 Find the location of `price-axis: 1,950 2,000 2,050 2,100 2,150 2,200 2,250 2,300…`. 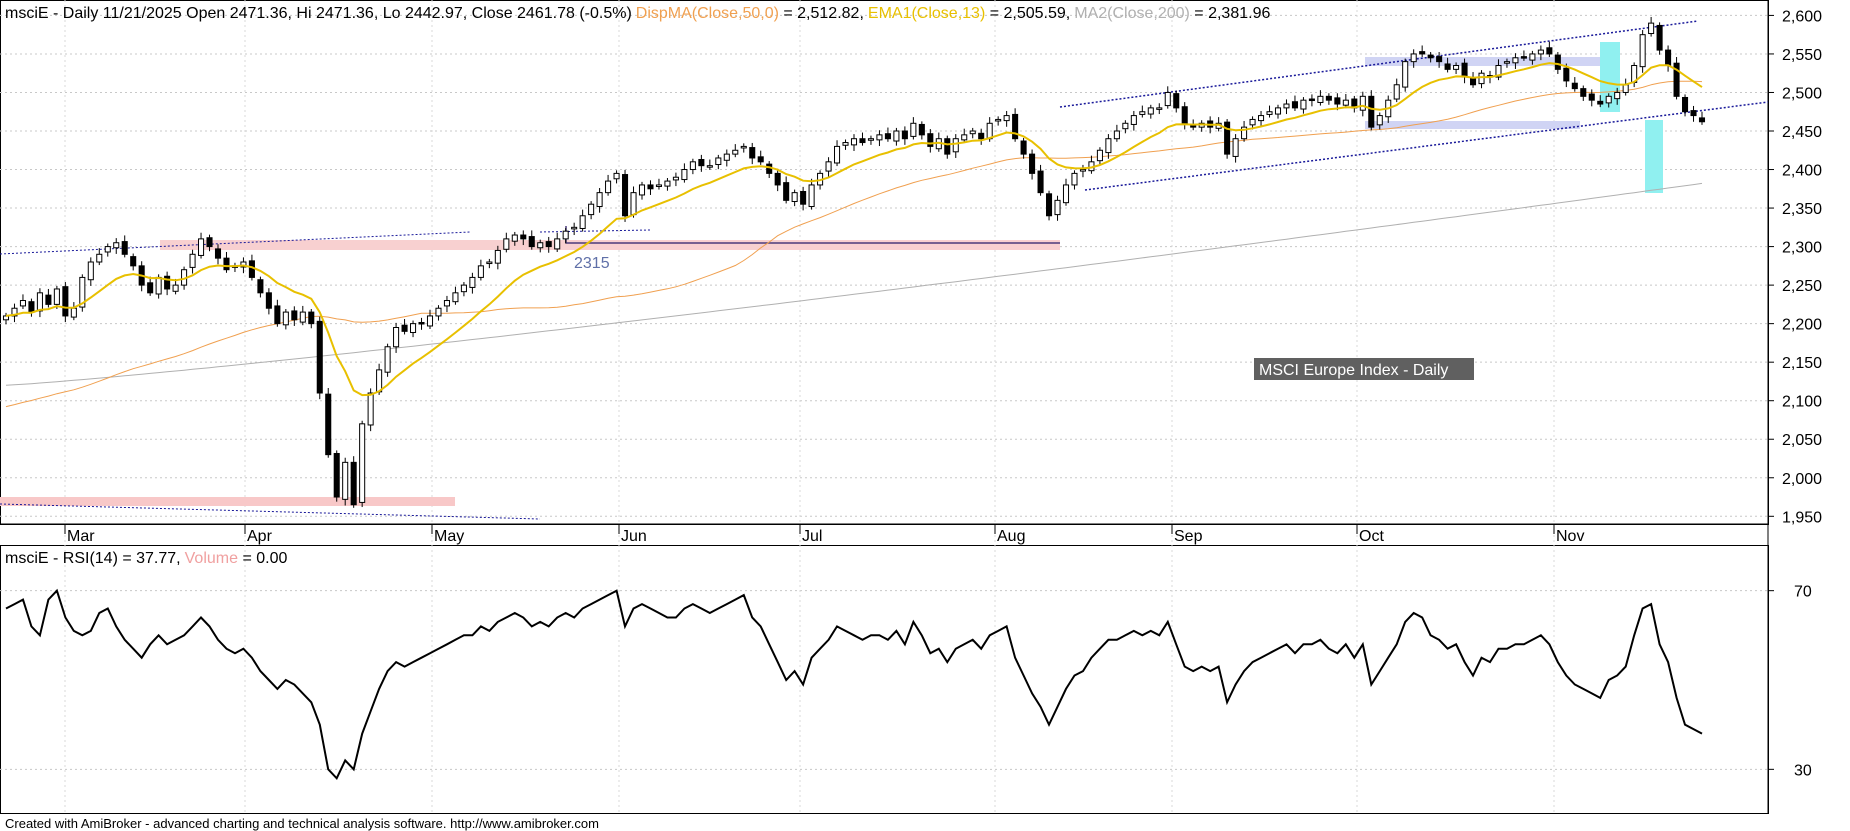

price-axis: 1,950 2,000 2,050 2,100 2,150 2,200 2,250 2,300… is located at coordinates (1795, 267).